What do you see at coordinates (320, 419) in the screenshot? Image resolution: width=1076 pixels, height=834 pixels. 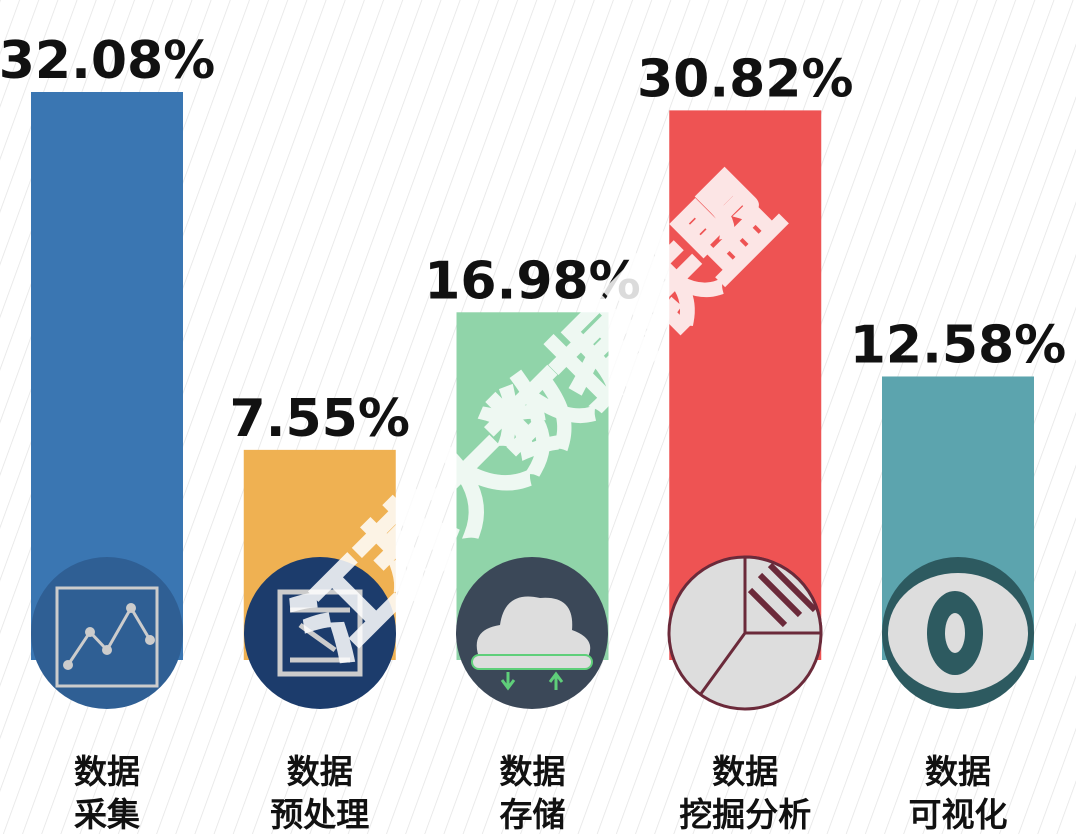 I see `value-label: 7.55%` at bounding box center [320, 419].